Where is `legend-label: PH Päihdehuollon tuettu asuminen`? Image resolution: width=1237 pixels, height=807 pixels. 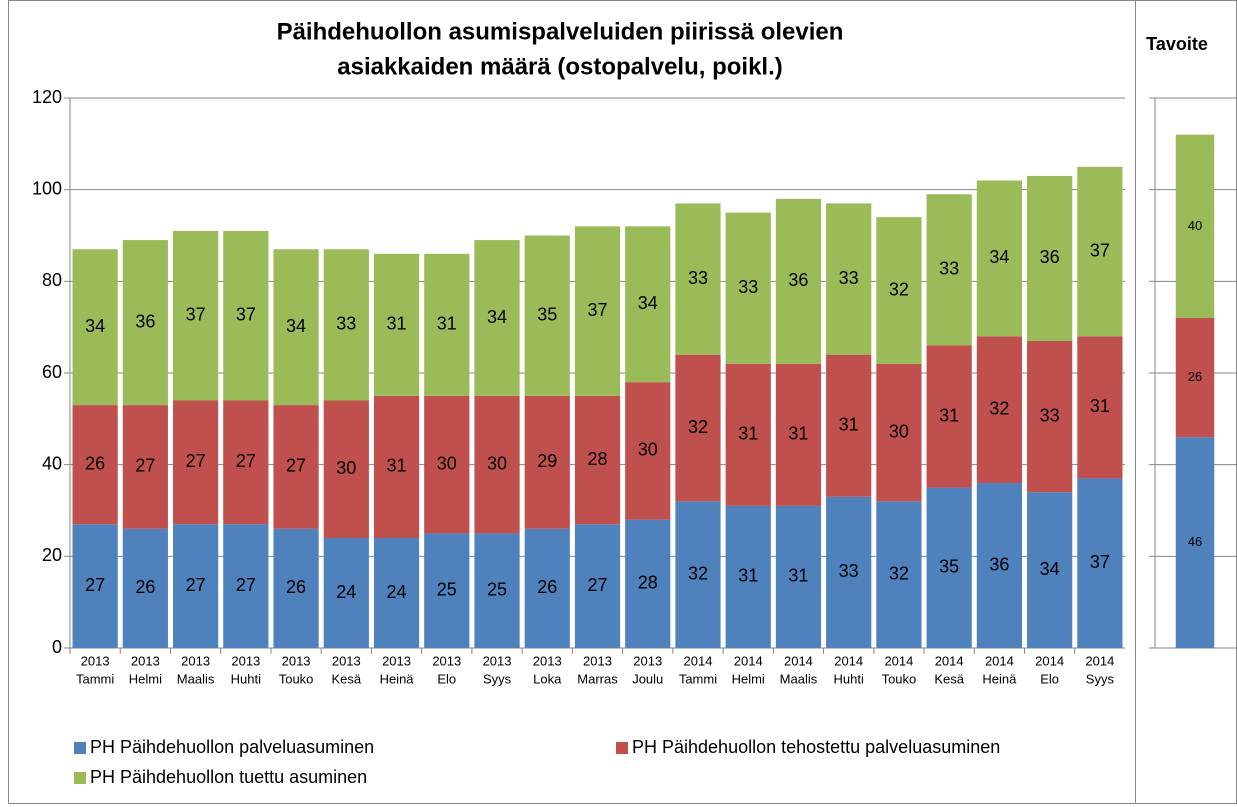 legend-label: PH Päihdehuollon tuettu asuminen is located at coordinates (228, 777).